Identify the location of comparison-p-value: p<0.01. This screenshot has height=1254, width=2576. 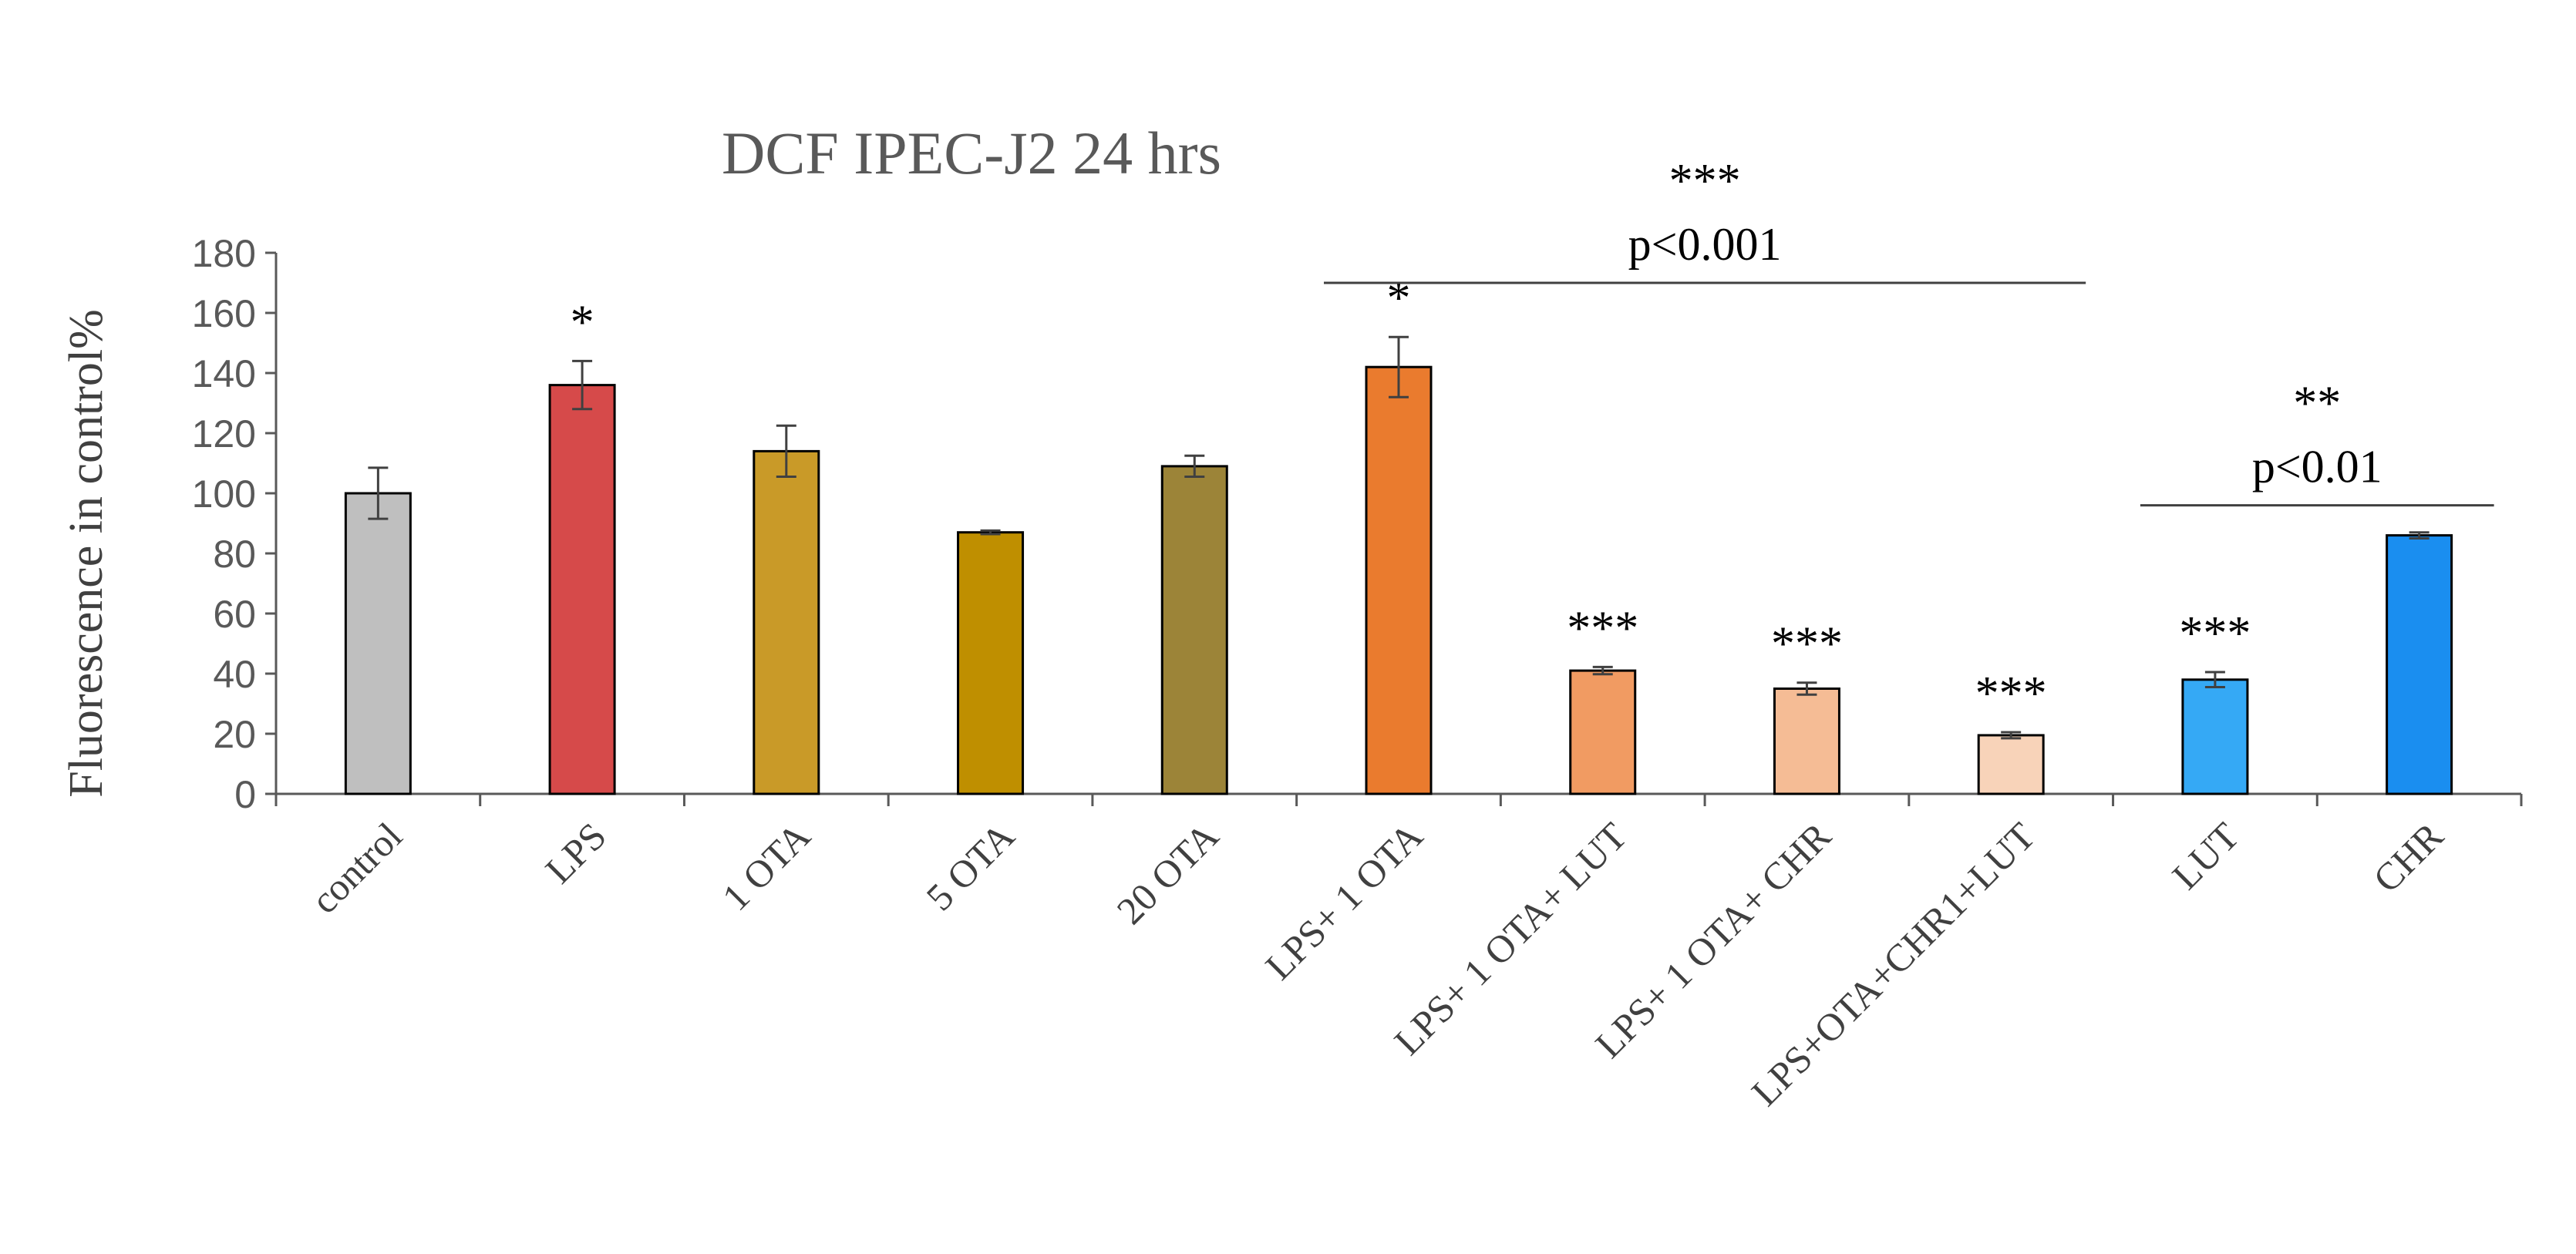
(2317, 467).